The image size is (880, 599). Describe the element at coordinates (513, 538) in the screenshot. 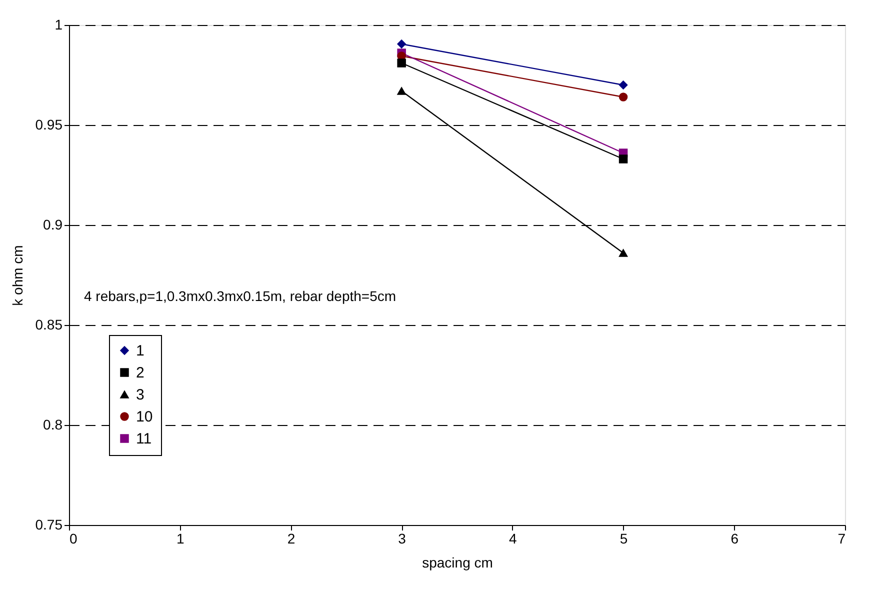

I see `x-tick-label: 4` at that location.